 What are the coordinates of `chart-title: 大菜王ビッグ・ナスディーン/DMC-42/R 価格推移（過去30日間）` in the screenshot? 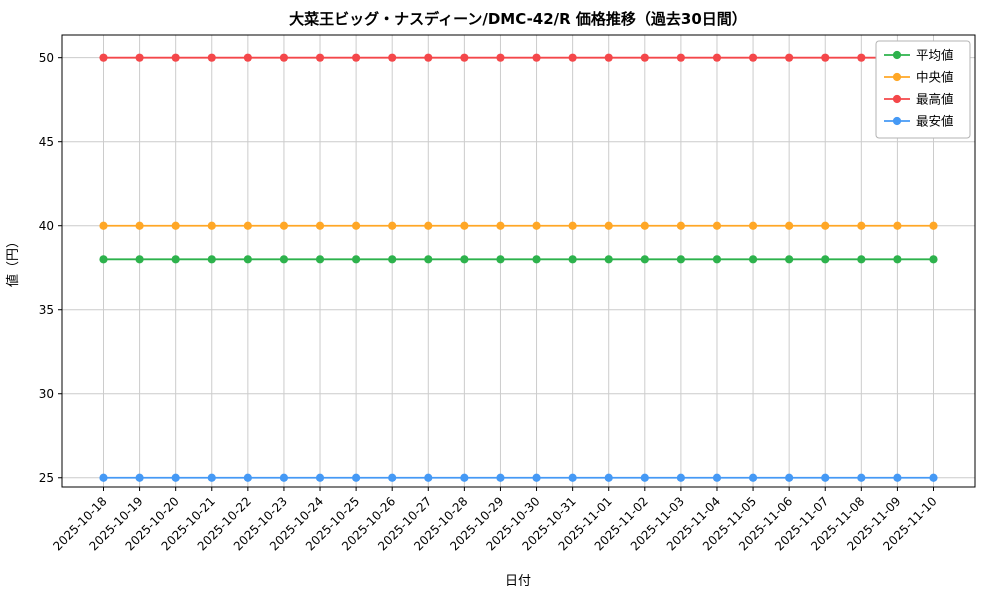 It's located at (518, 19).